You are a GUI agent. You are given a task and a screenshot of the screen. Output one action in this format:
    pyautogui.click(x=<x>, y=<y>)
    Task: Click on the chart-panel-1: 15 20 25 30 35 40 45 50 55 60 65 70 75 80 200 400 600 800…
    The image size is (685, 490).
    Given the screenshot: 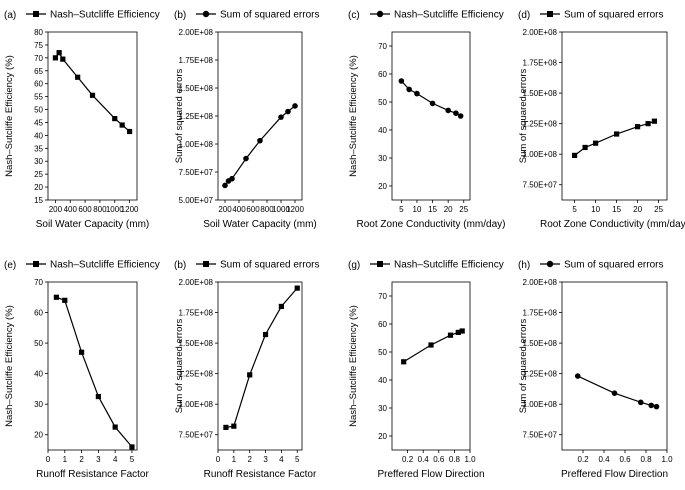 What is the action you would take?
    pyautogui.click(x=82, y=120)
    